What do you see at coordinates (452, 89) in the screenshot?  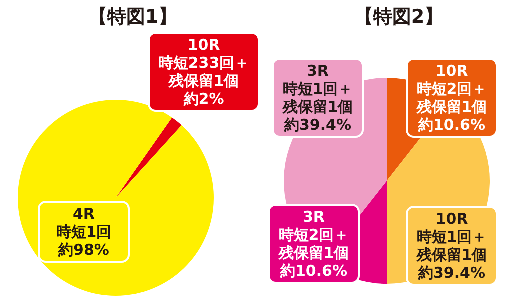 I see `slice-label: 10R 時短2回＋残保留1個` at bounding box center [452, 89].